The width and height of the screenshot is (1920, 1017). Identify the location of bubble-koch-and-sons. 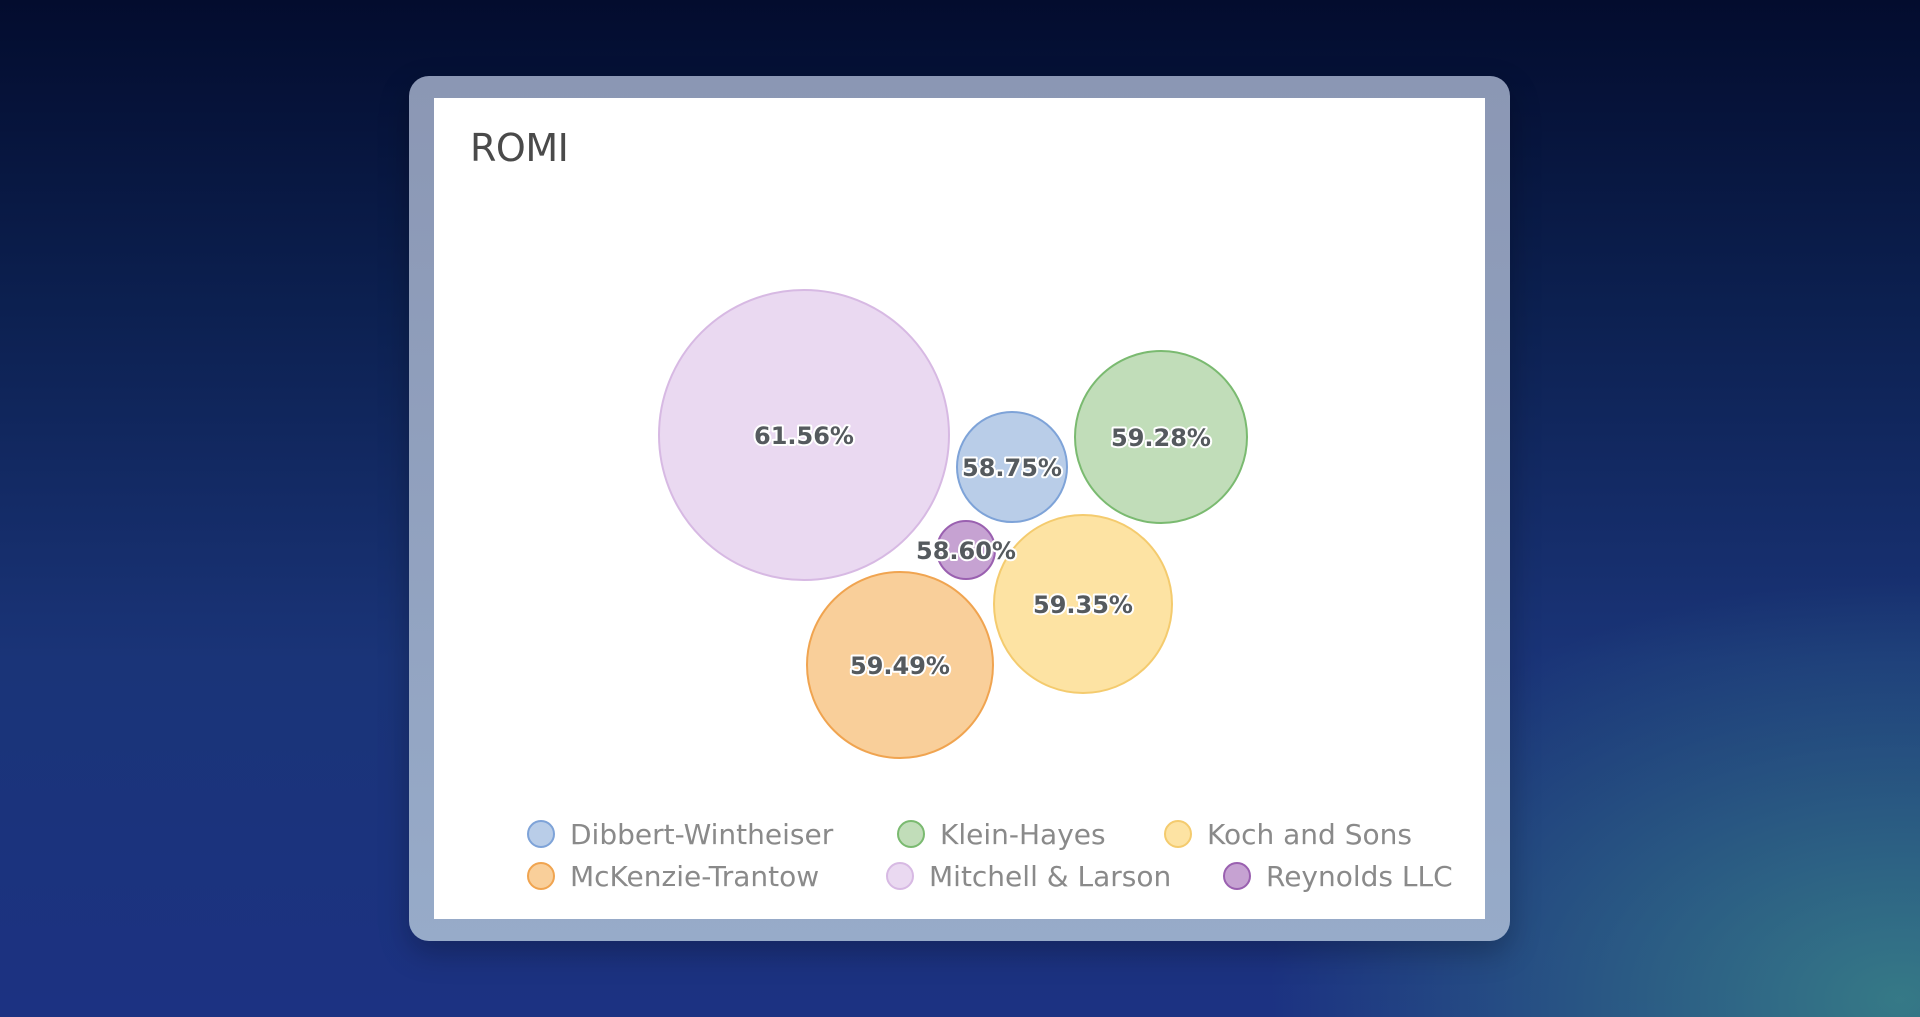
(1083, 604).